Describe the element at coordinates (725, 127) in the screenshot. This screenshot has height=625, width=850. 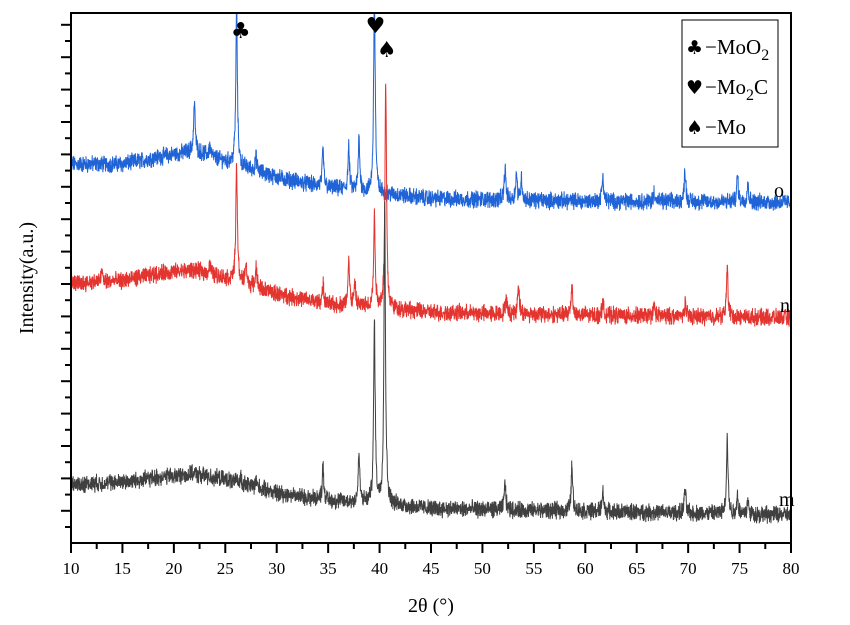
I see `legend-label: −Mo` at that location.